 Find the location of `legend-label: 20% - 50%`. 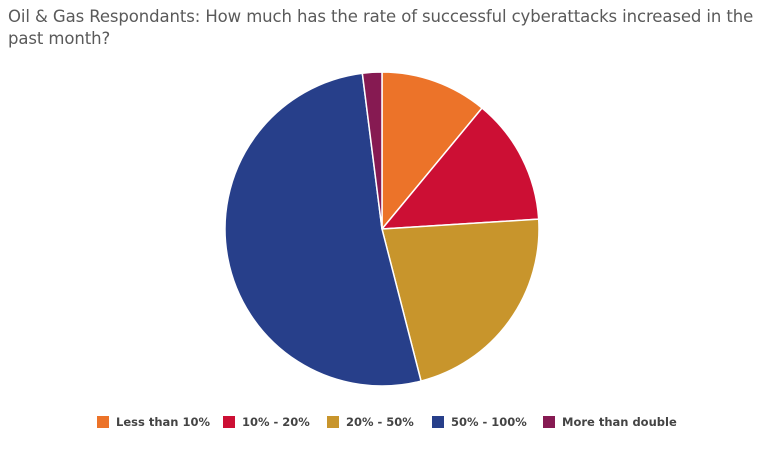

legend-label: 20% - 50% is located at coordinates (380, 422).